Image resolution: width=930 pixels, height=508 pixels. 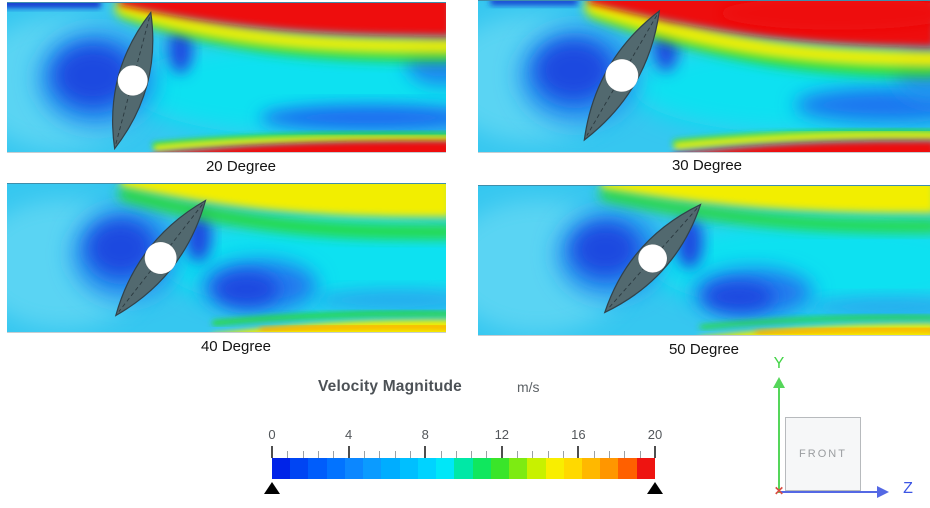 I want to click on colorbar-ticks, so click(x=463, y=451).